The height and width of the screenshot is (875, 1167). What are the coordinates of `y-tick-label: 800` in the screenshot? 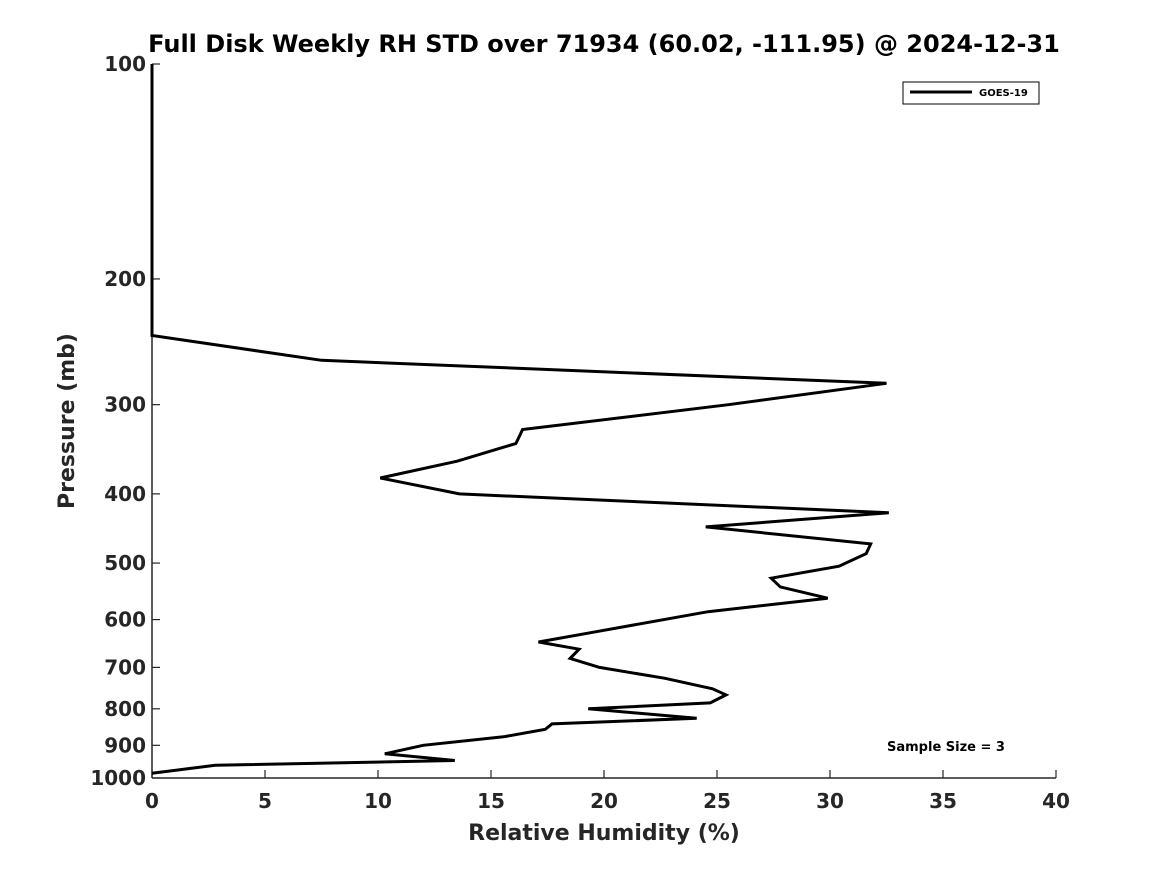 It's located at (125, 709).